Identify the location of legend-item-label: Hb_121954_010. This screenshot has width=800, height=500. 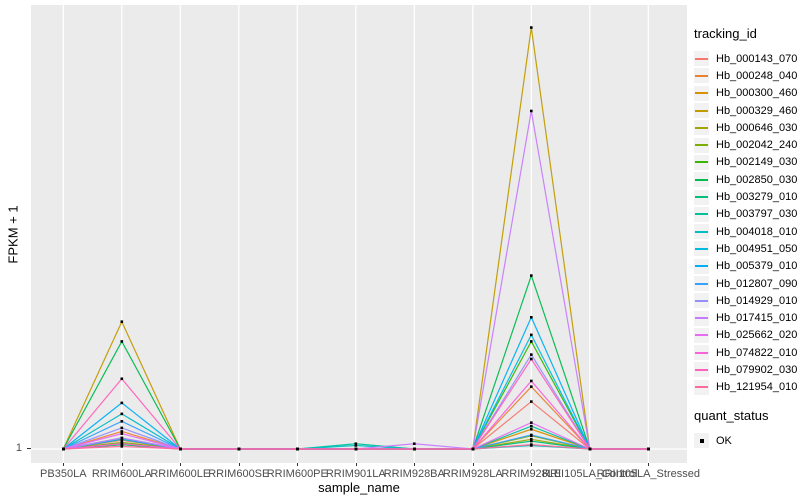
(757, 387).